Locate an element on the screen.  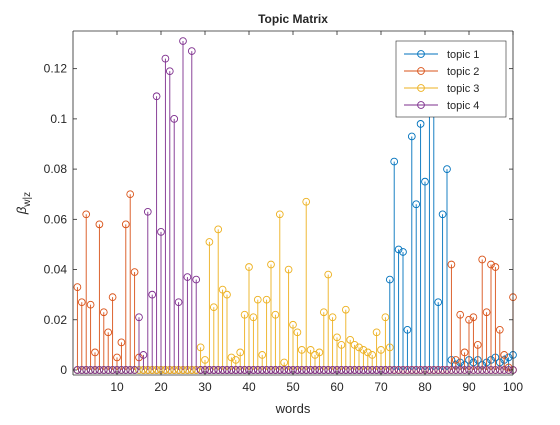
y-axis-label: βw|z is located at coordinates (23, 203).